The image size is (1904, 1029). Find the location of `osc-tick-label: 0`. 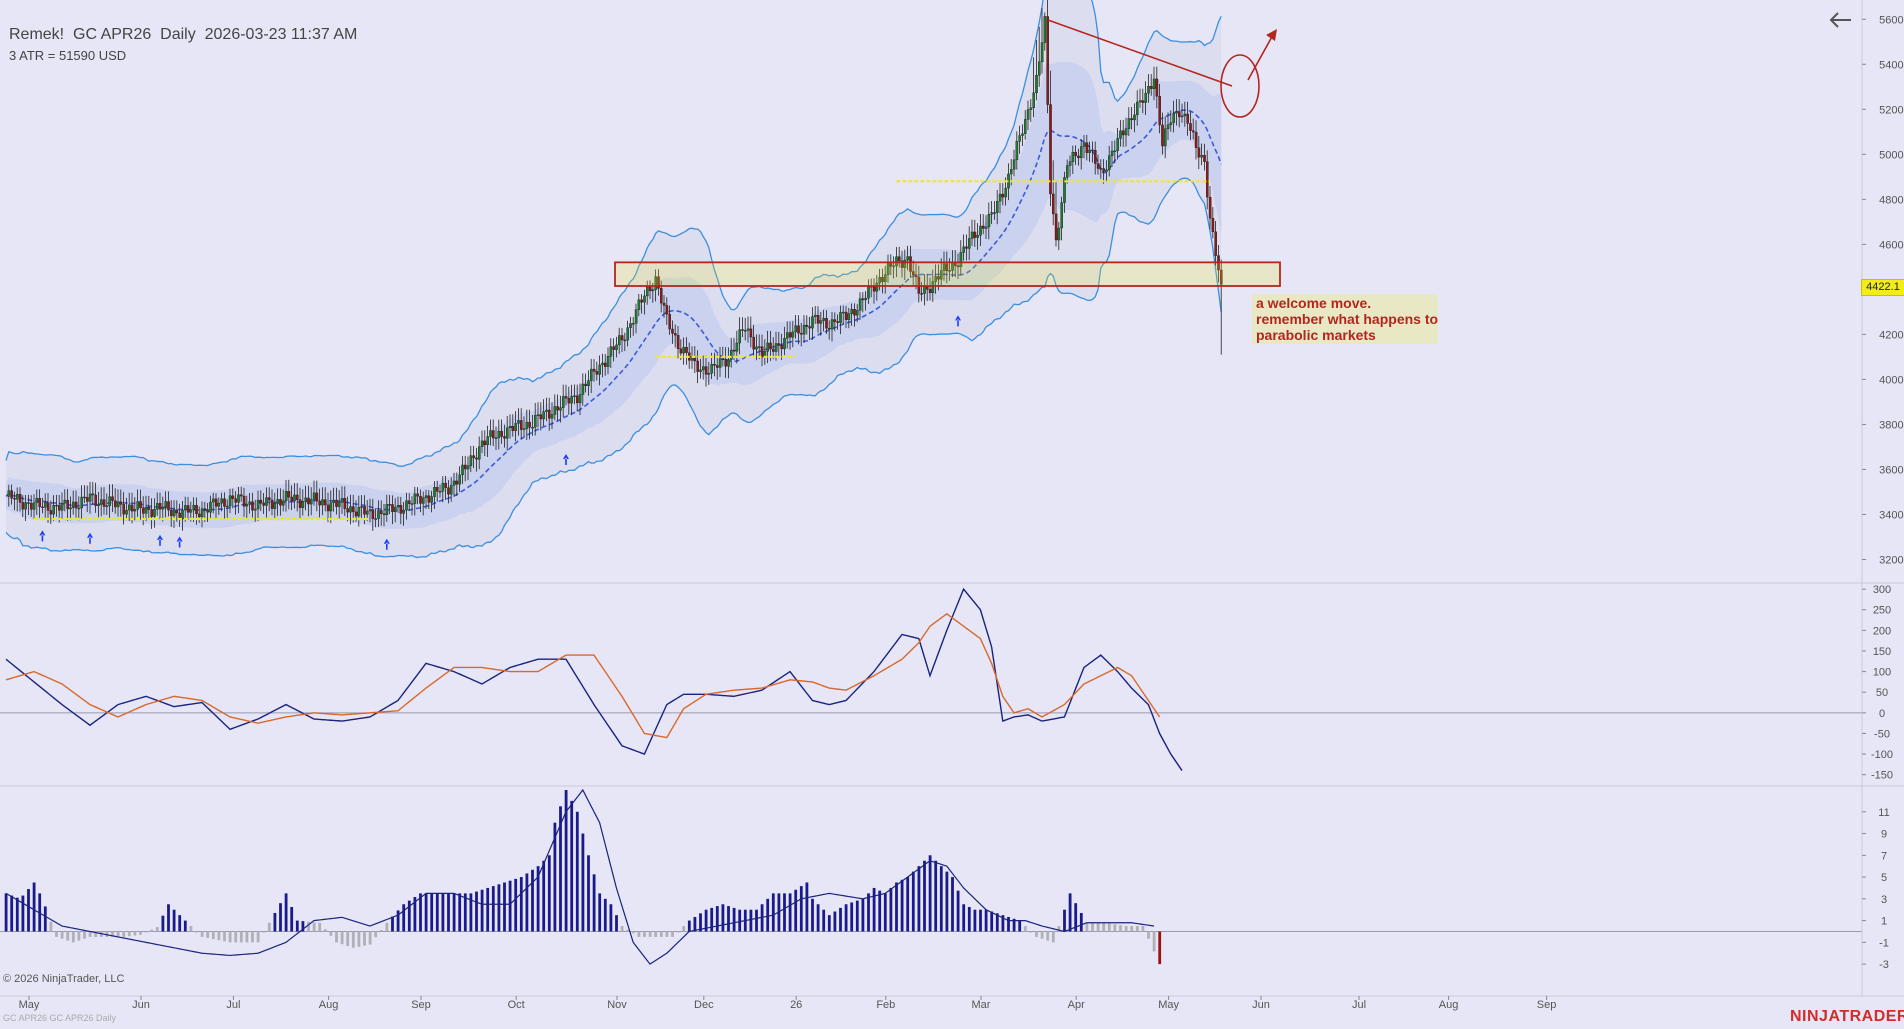

osc-tick-label: 0 is located at coordinates (1882, 714).